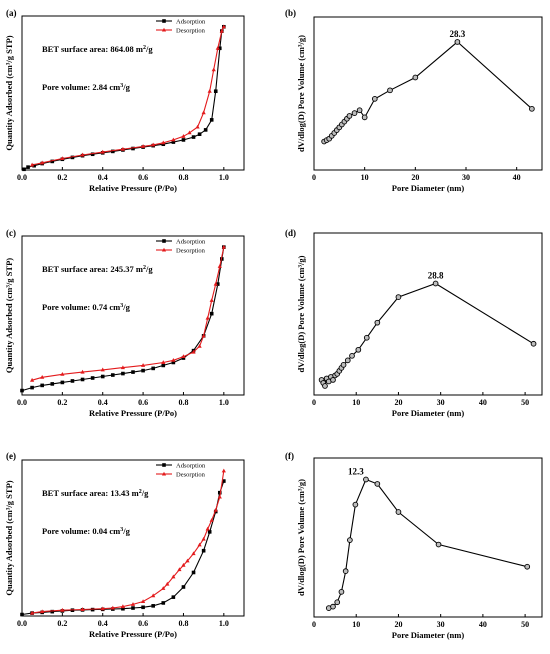 This screenshot has height=654, width=550. What do you see at coordinates (62, 402) in the screenshot?
I see `x-tick-label-c-1: 0.2` at bounding box center [62, 402].